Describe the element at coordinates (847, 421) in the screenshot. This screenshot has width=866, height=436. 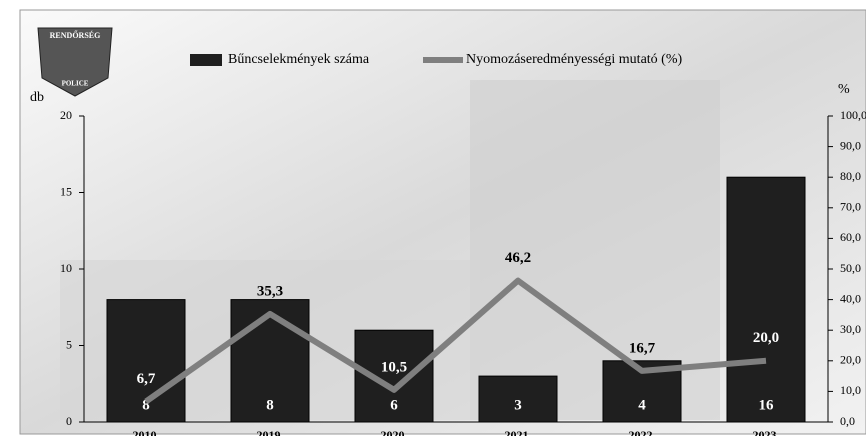
I see `y2-tick-label: 0,0` at that location.